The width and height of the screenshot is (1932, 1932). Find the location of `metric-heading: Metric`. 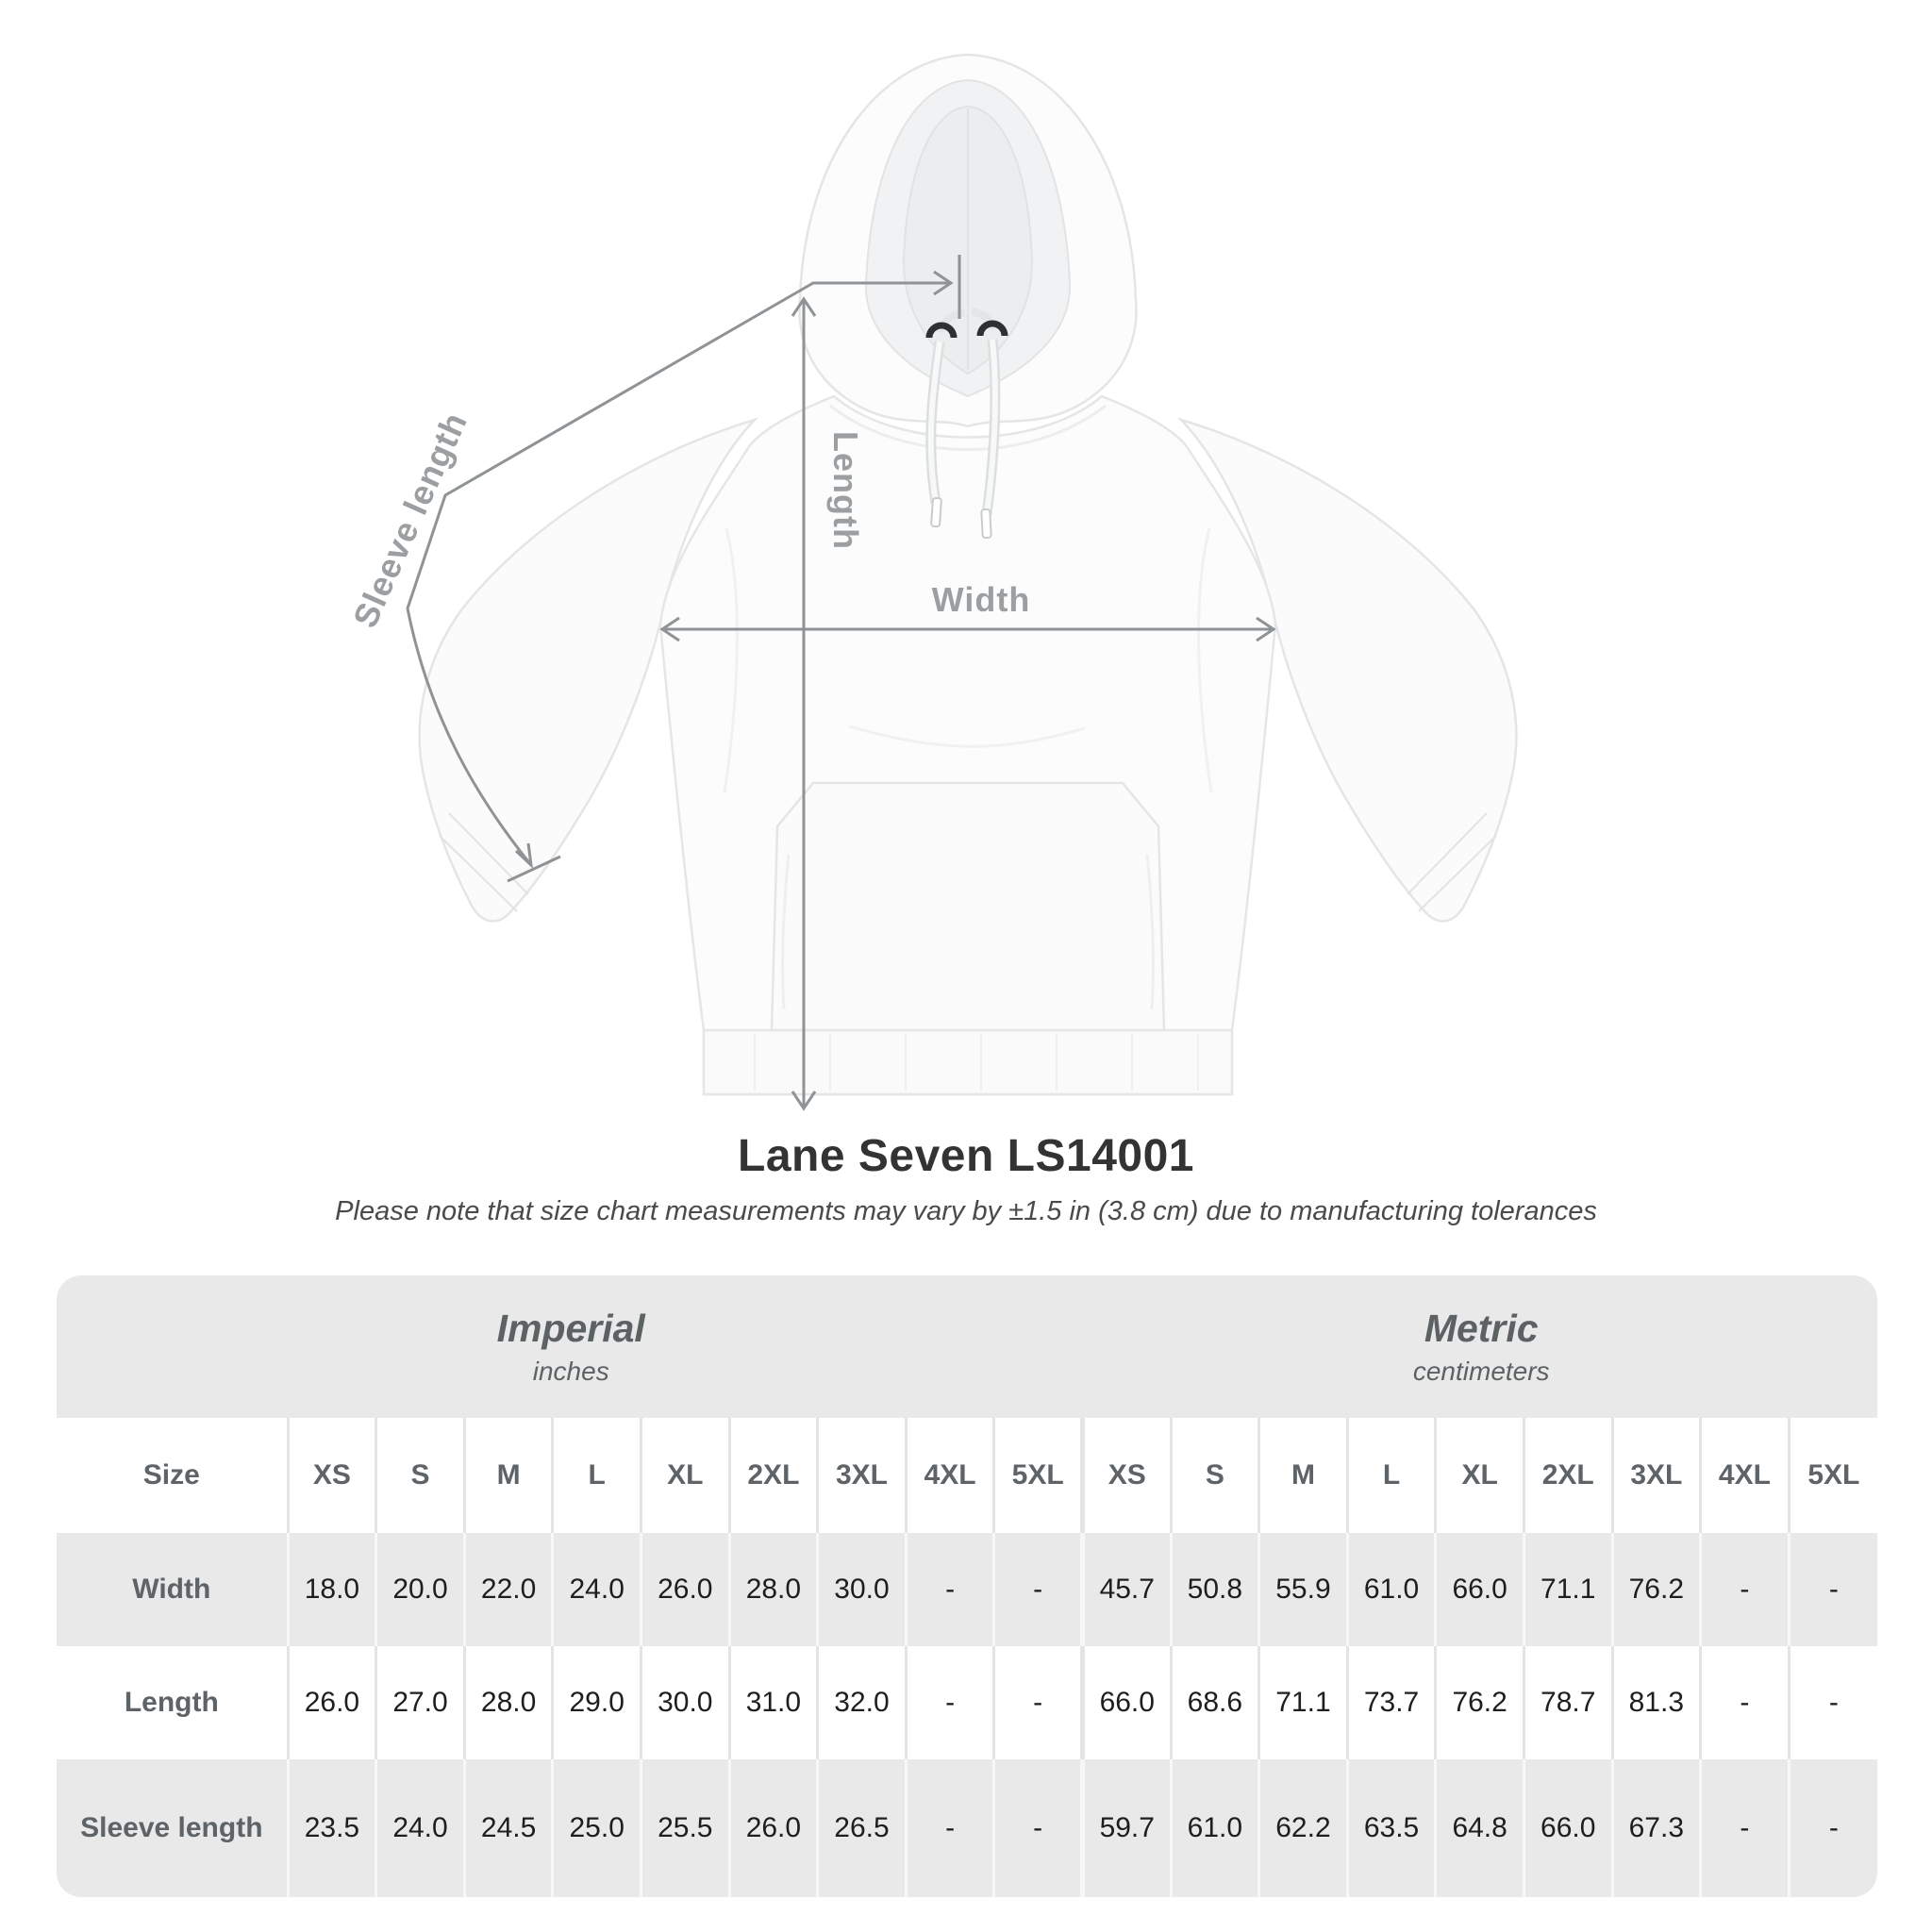

metric-heading: Metric is located at coordinates (1481, 1329).